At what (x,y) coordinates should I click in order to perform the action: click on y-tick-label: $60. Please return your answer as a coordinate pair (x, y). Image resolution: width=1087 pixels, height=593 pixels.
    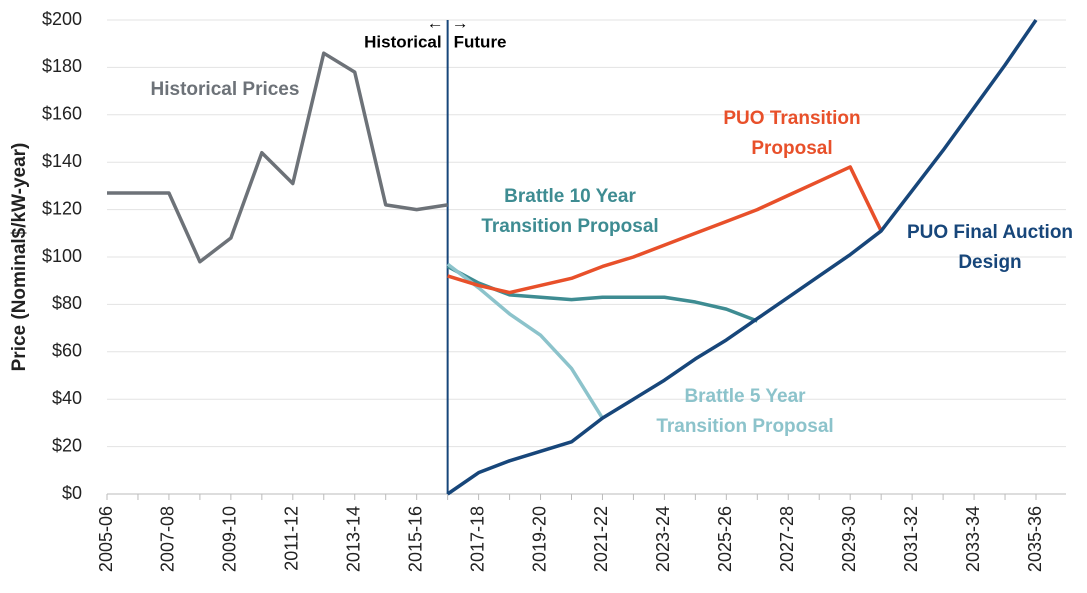
    Looking at the image, I should click on (67, 351).